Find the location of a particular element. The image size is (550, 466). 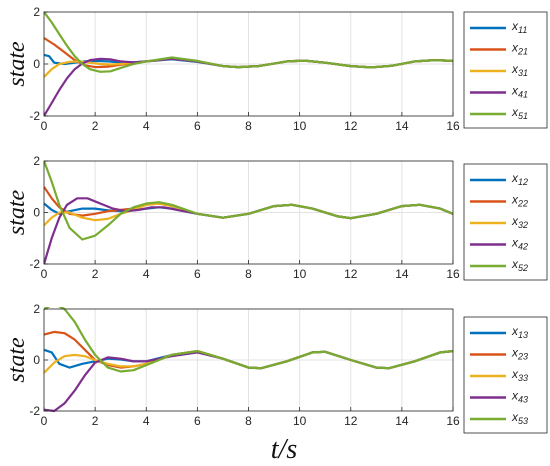

legend-label: x32 is located at coordinates (519, 222).